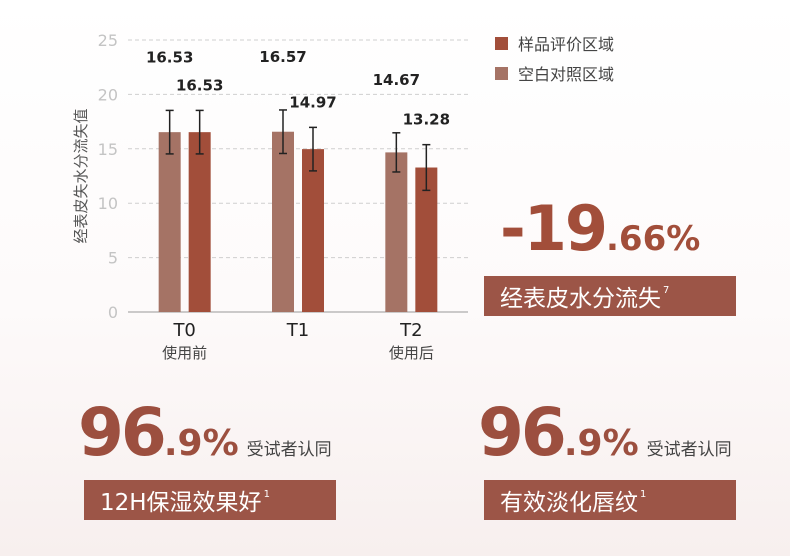 The height and width of the screenshot is (556, 790). I want to click on left-percent-note: 受试者认同, so click(289, 450).